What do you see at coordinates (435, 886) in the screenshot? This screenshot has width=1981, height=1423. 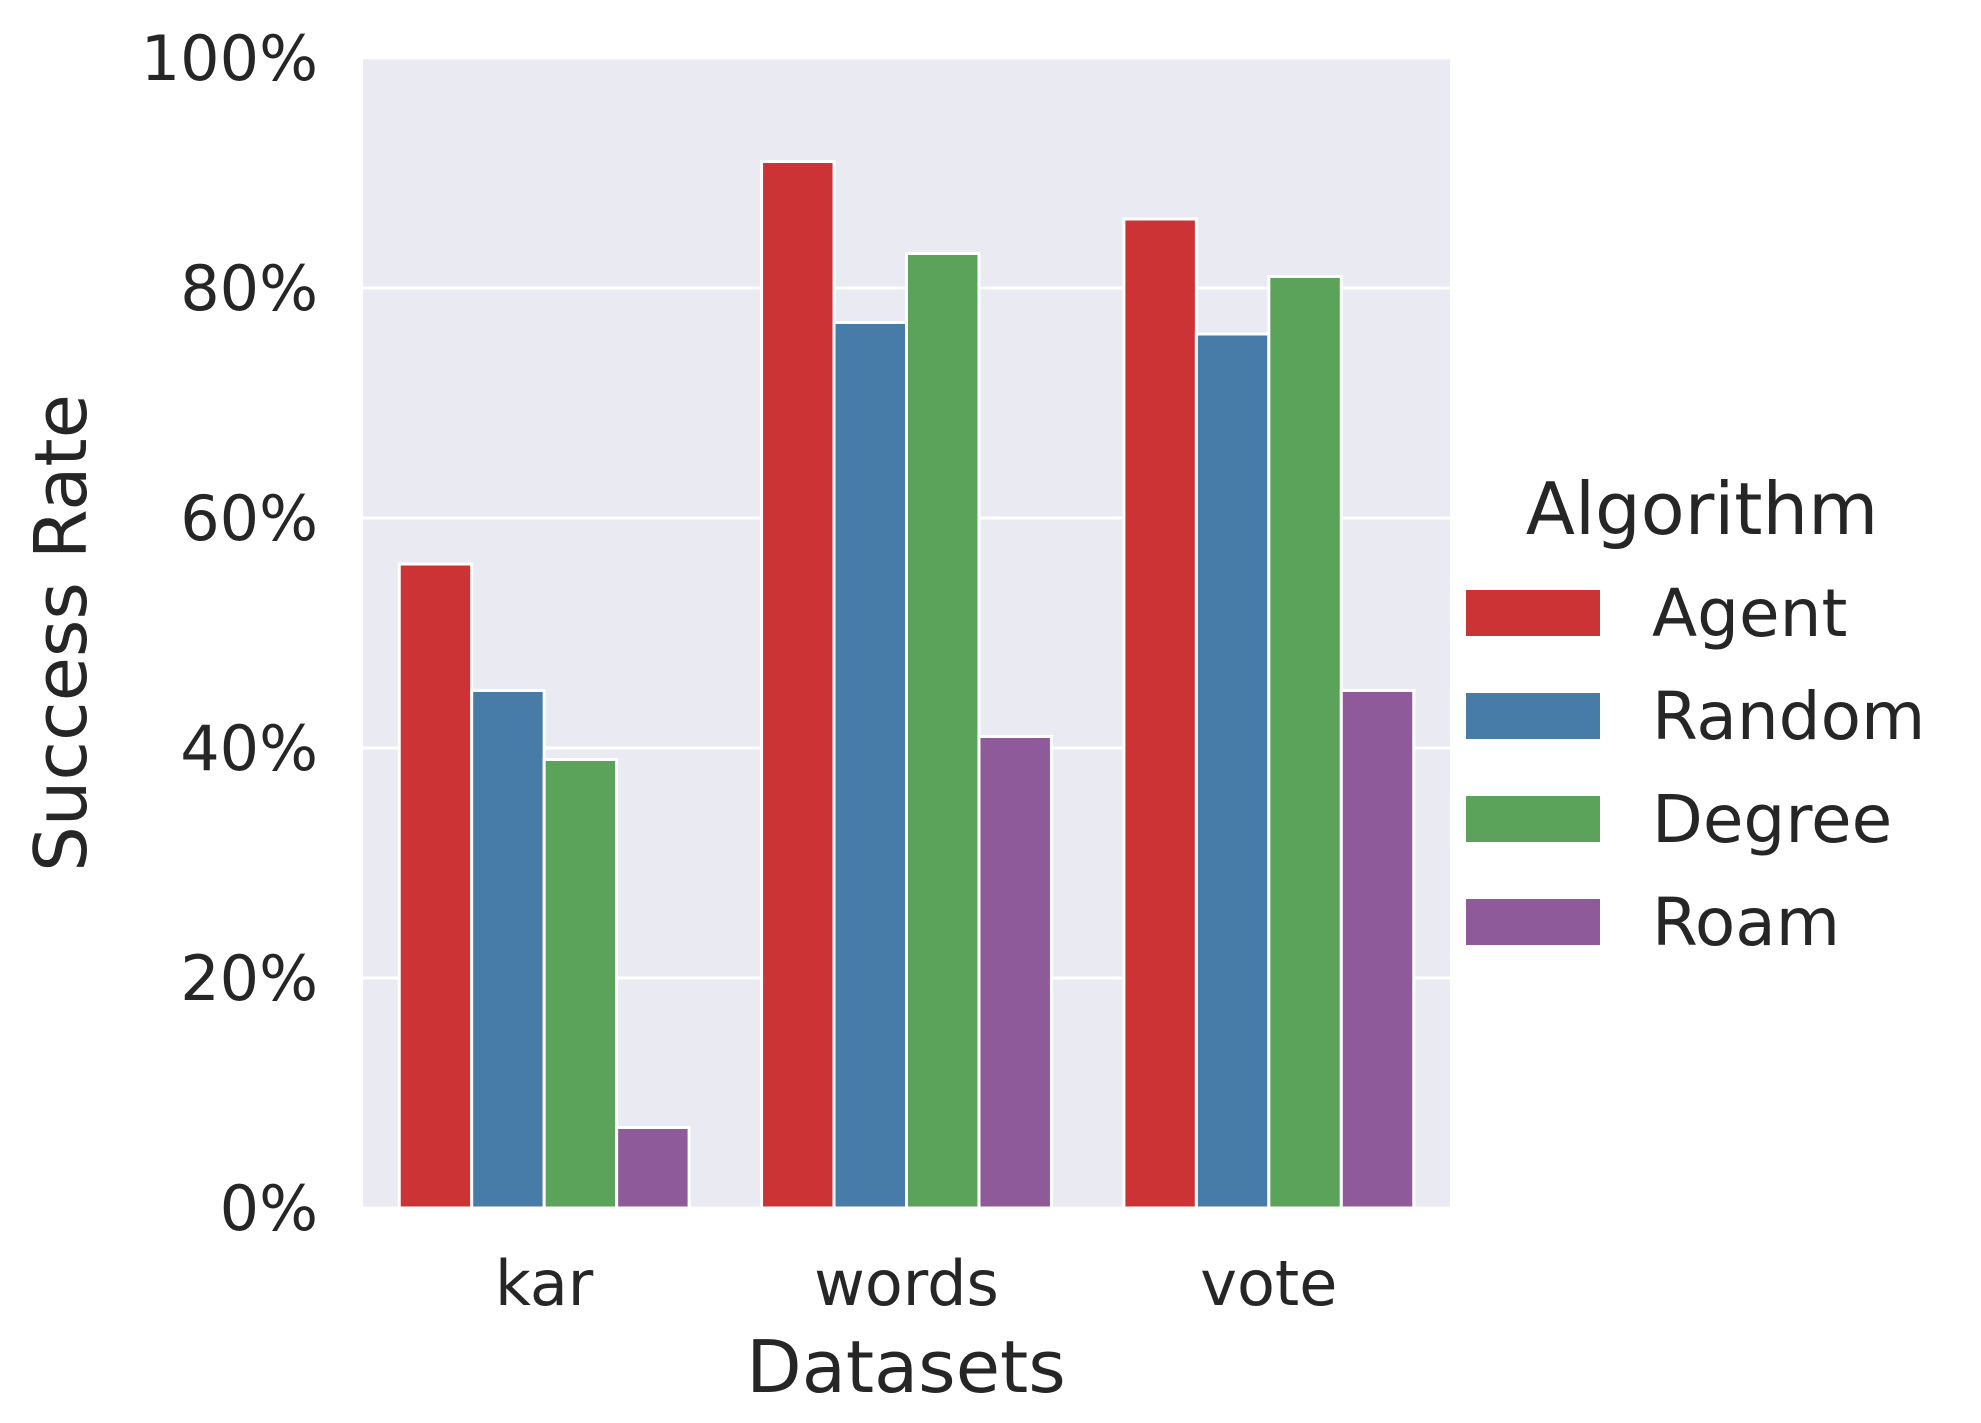 I see `bar-agent-kar` at bounding box center [435, 886].